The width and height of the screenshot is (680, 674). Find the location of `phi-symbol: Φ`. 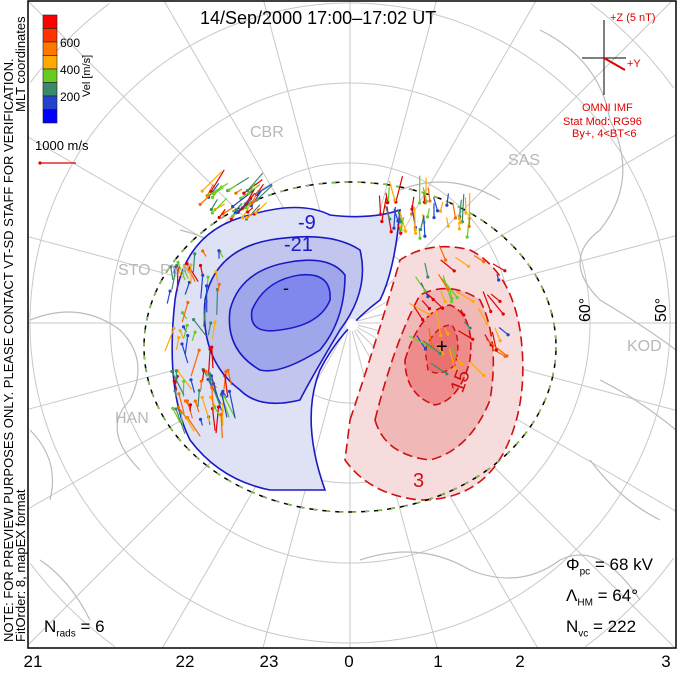

phi-symbol: Φ is located at coordinates (573, 564).